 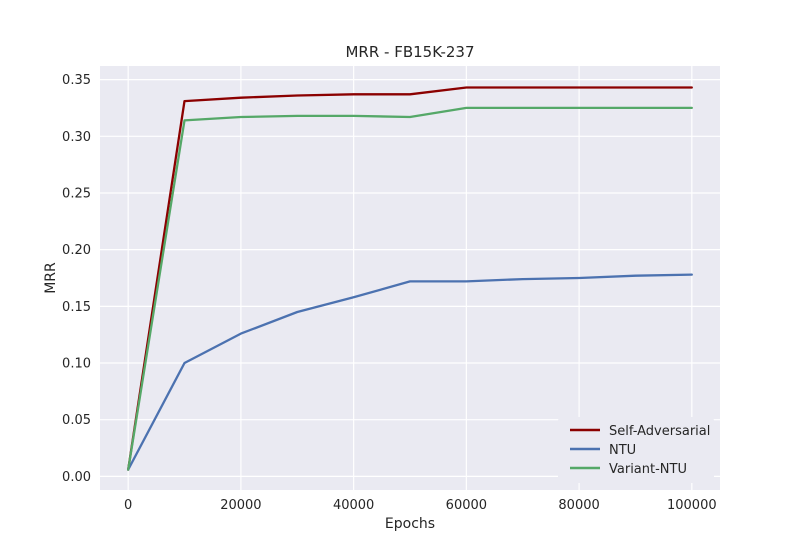 What do you see at coordinates (466, 505) in the screenshot?
I see `x-tick-label: 60000` at bounding box center [466, 505].